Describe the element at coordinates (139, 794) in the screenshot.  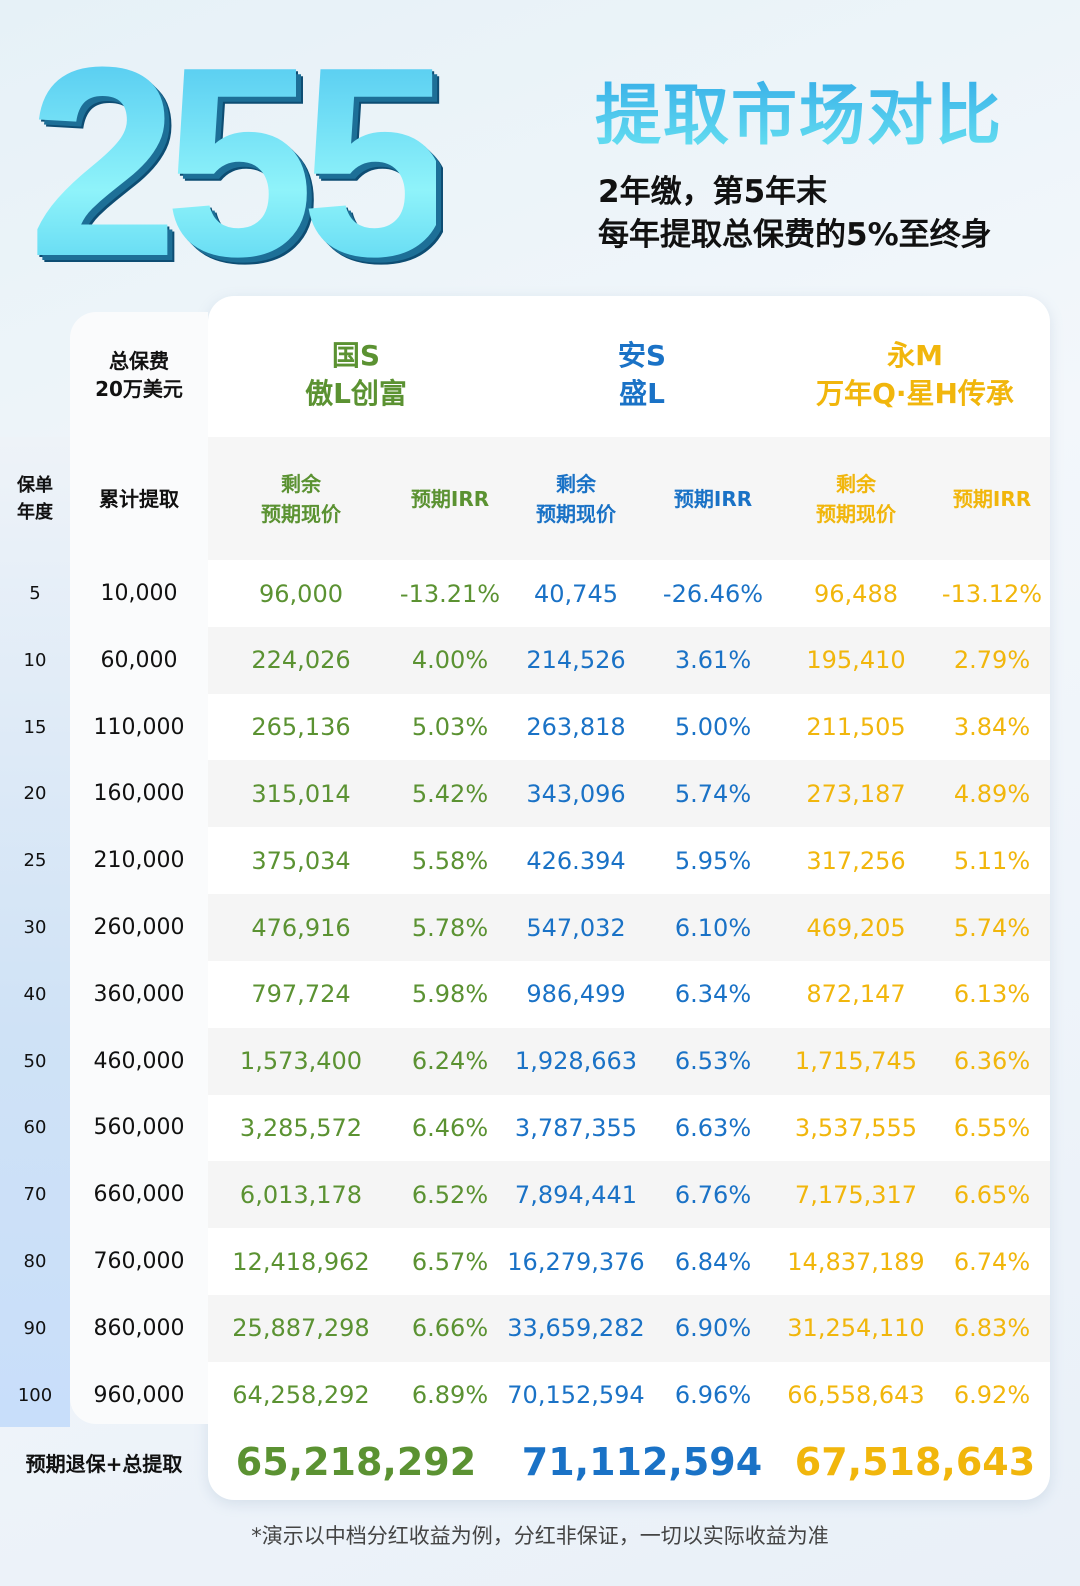
I see `cell-withdrawal: 160,000` at that location.